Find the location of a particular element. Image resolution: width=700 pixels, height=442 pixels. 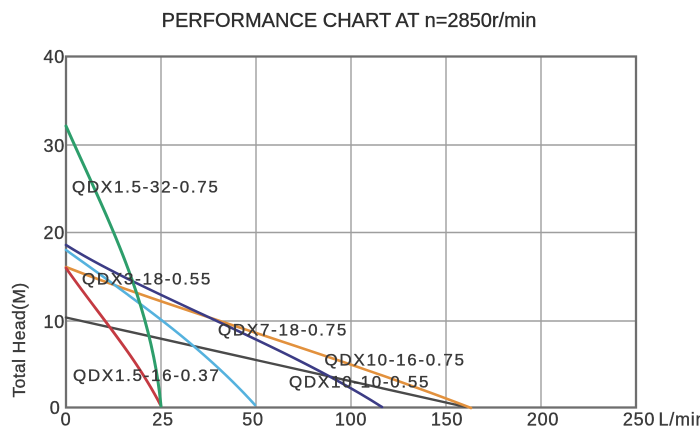

svg-text: 200 is located at coordinates (543, 420).